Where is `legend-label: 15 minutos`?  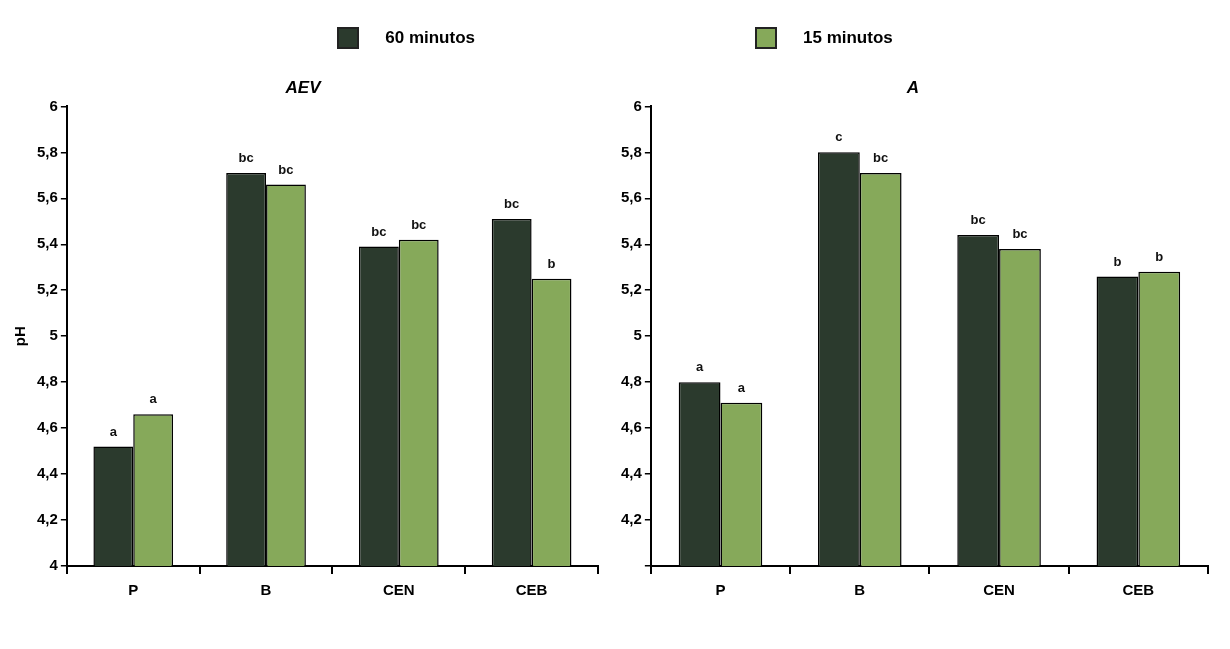
legend-label: 15 minutos is located at coordinates (848, 38).